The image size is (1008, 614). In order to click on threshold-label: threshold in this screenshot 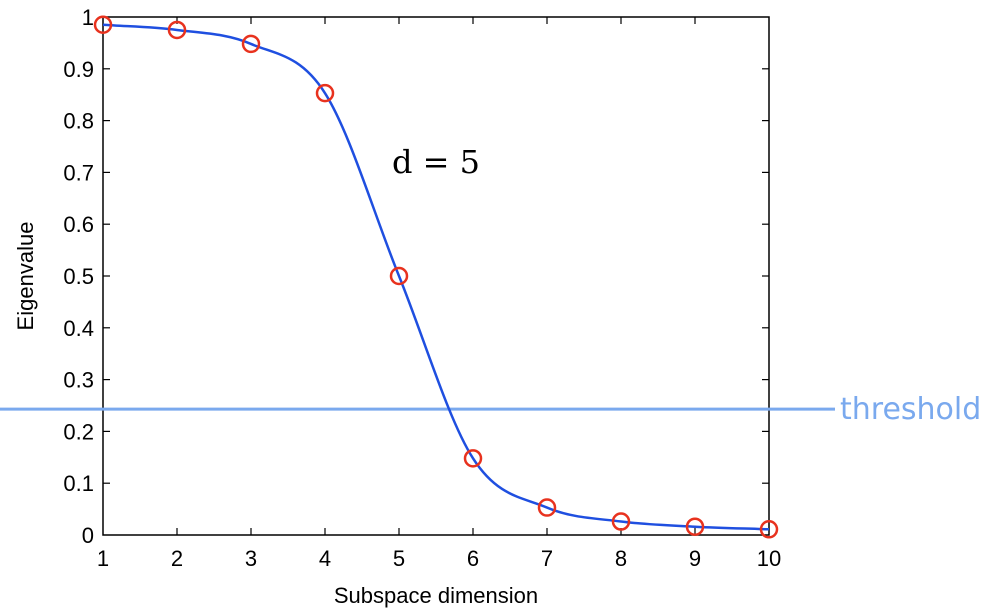, I will do `click(910, 409)`.